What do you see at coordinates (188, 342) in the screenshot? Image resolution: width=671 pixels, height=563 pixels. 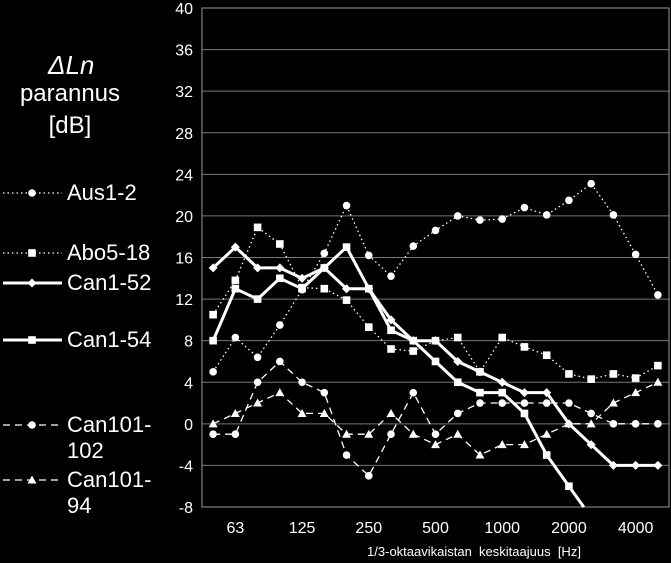 I see `y-tick-label: 8` at bounding box center [188, 342].